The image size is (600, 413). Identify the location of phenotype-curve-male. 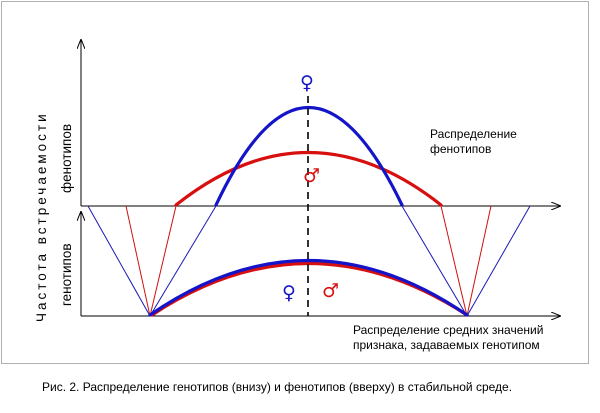
(308, 178).